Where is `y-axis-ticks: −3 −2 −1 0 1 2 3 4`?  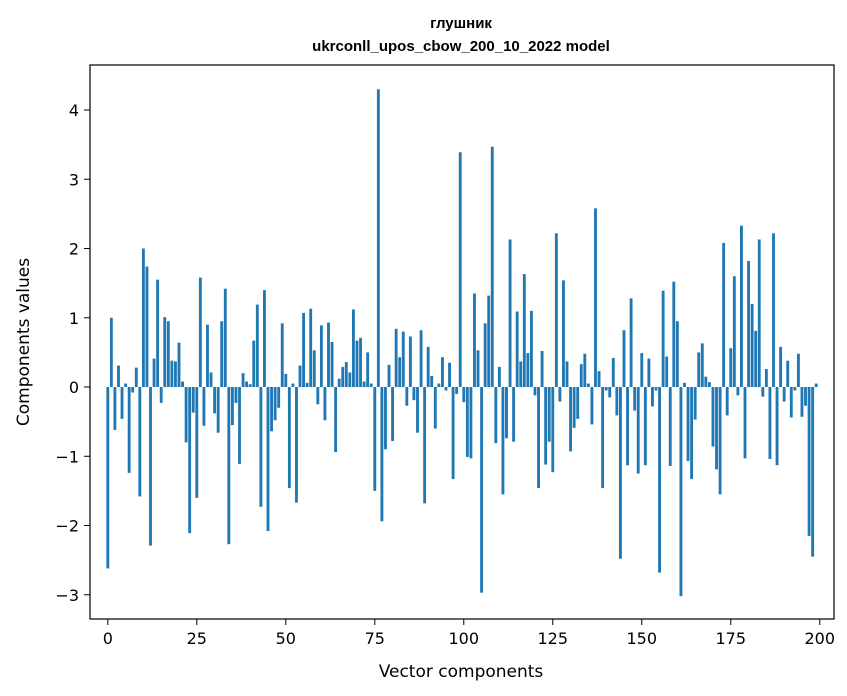 y-axis-ticks: −3 −2 −1 0 1 2 3 4 is located at coordinates (72, 353).